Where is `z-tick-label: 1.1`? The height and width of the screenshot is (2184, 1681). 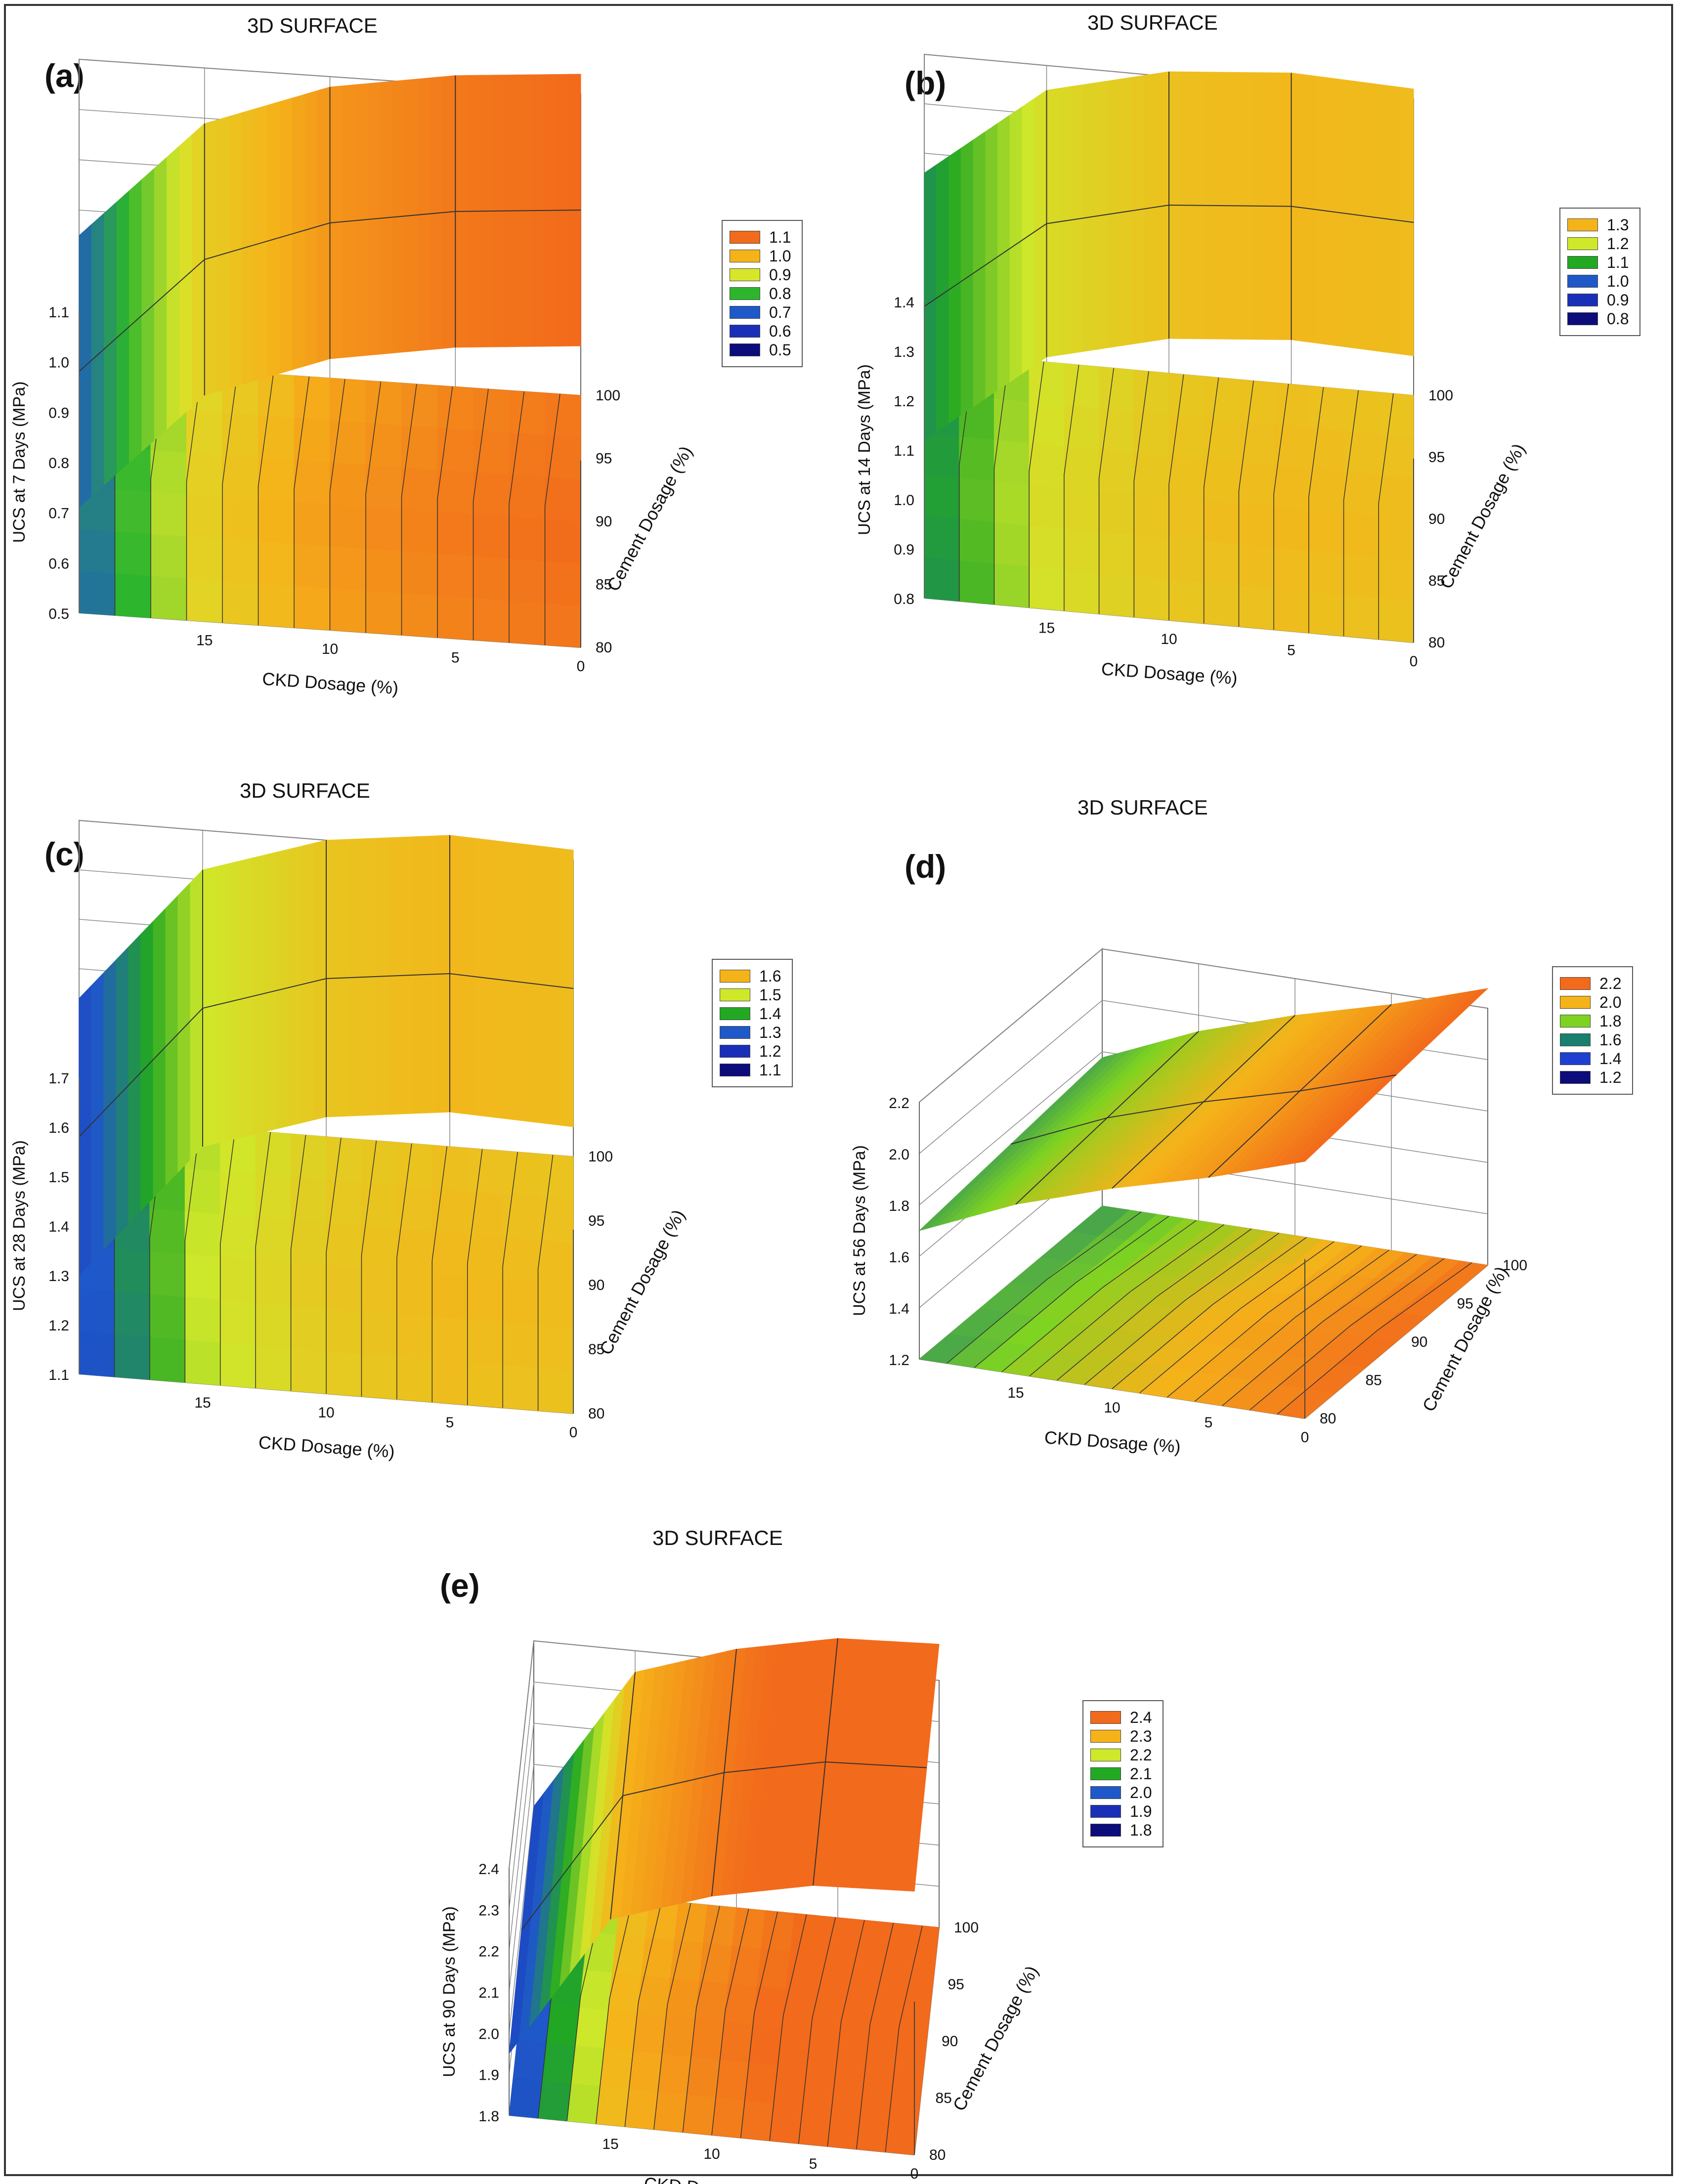 z-tick-label: 1.1 is located at coordinates (904, 451).